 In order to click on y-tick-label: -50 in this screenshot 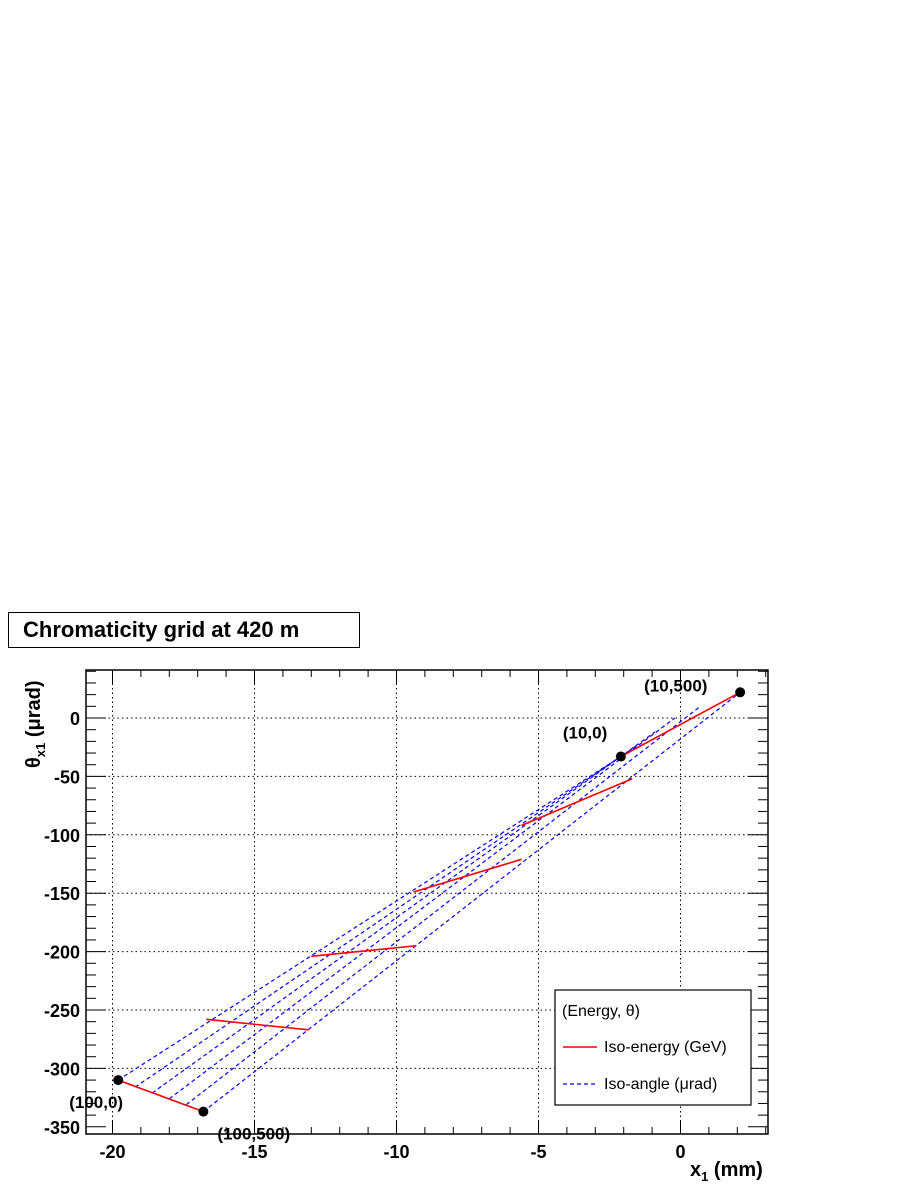, I will do `click(67, 777)`.